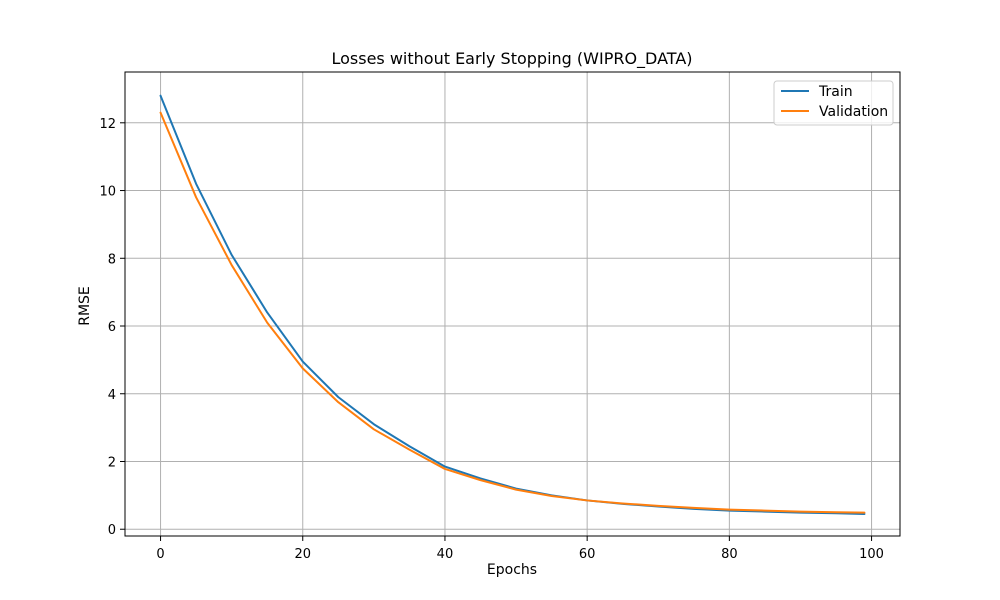  Describe the element at coordinates (107, 192) in the screenshot. I see `y-tick-label: 10` at that location.